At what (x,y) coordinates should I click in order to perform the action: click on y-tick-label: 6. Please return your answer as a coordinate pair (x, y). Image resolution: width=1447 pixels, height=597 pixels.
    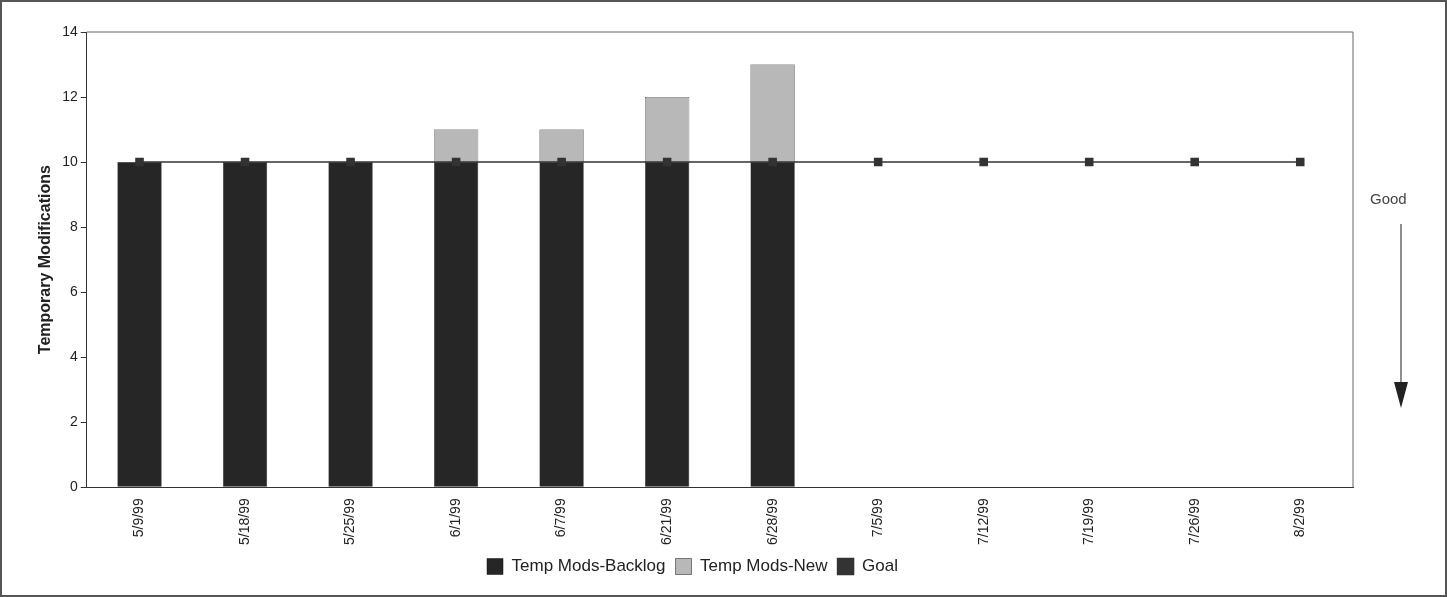
    Looking at the image, I should click on (73, 291).